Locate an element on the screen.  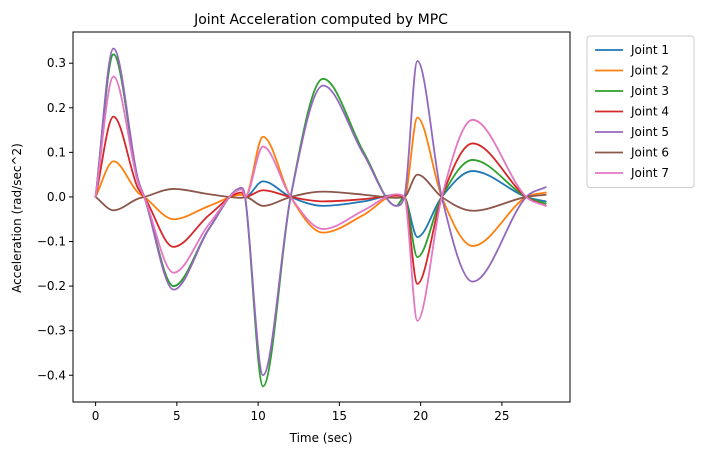
x-tick-label: 0 is located at coordinates (96, 416).